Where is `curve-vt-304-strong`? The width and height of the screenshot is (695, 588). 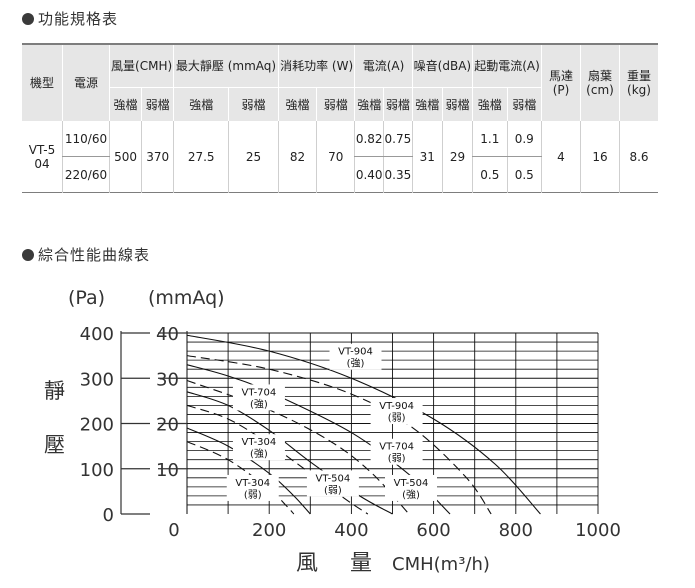 curve-vt-304-strong is located at coordinates (248, 471).